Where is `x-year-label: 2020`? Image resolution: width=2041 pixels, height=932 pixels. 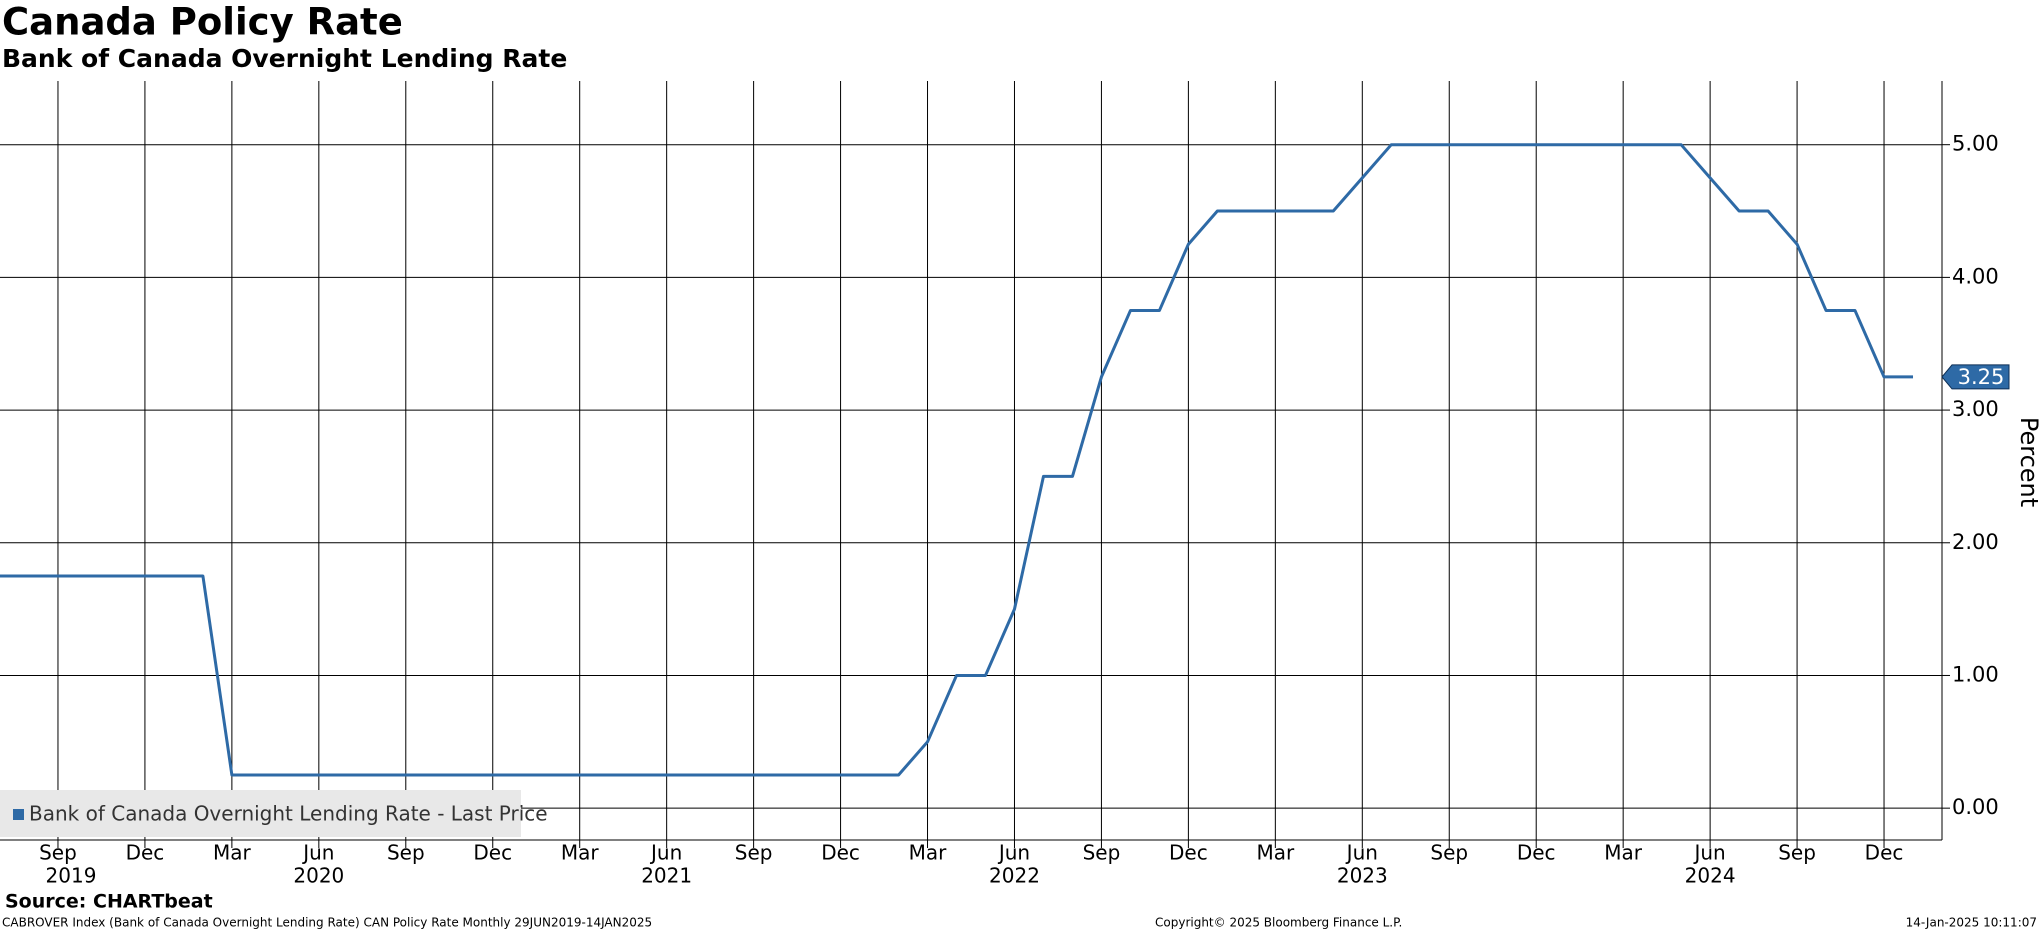 x-year-label: 2020 is located at coordinates (318, 876).